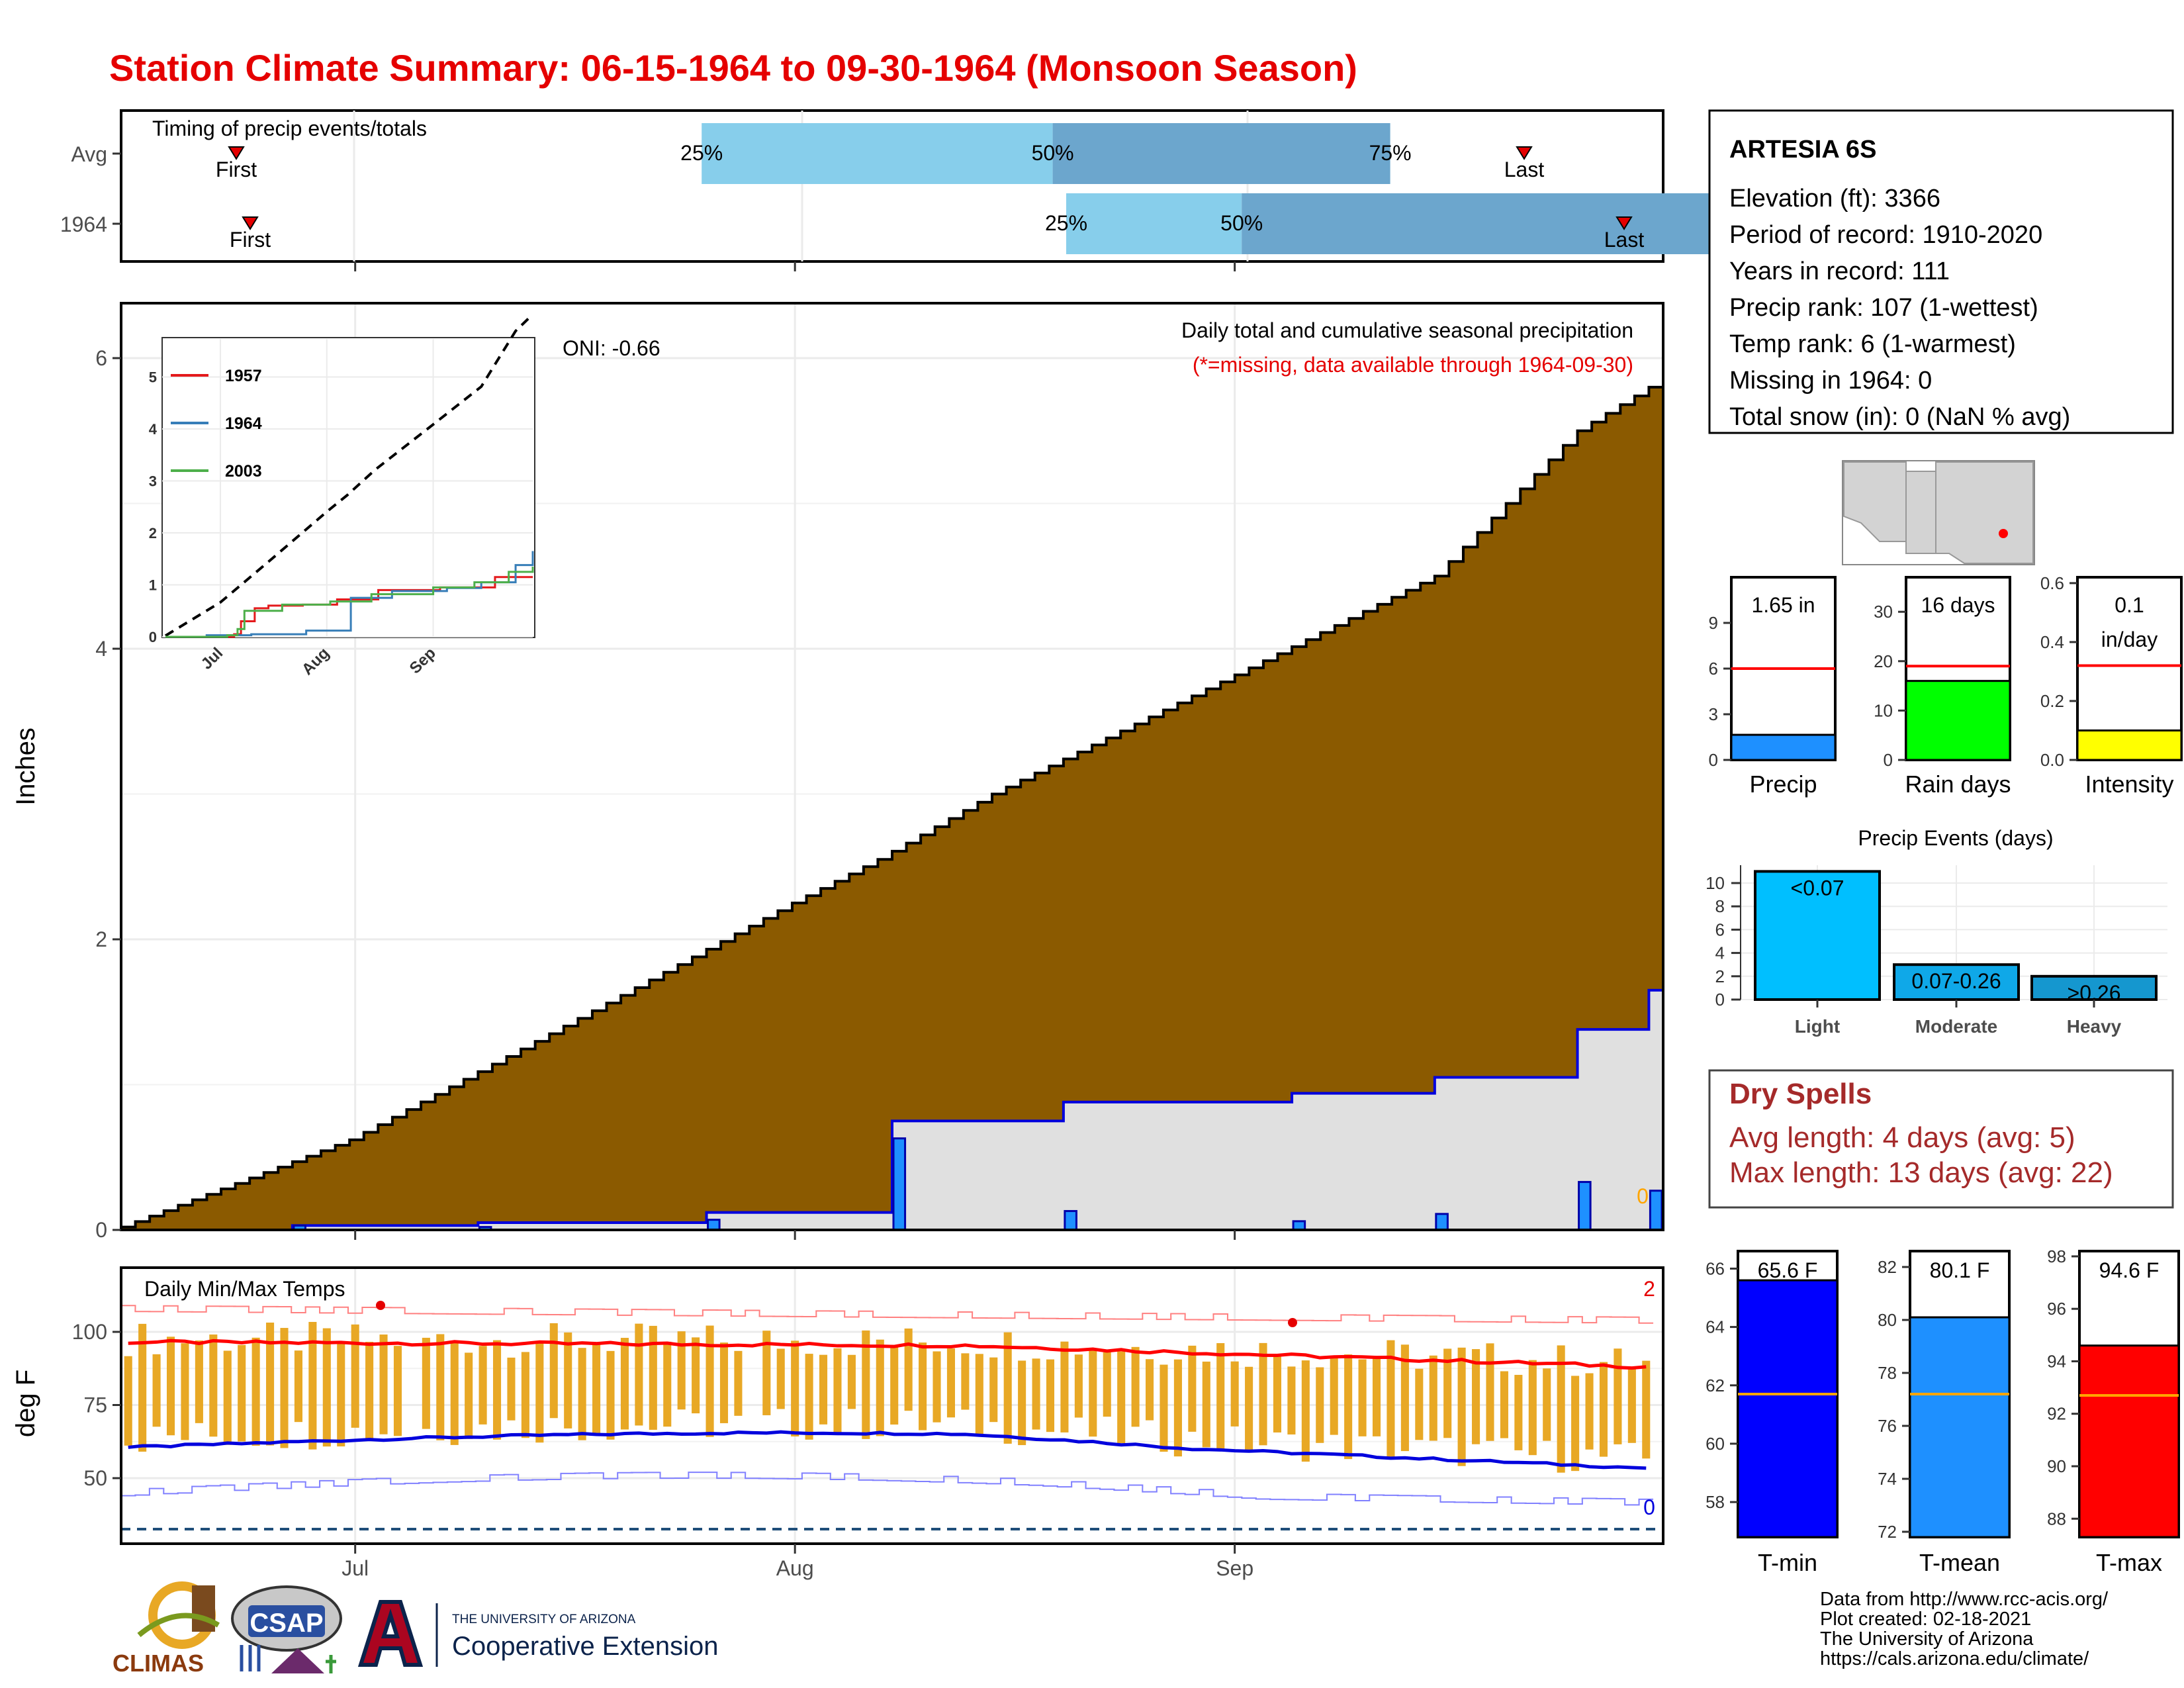 This screenshot has width=2184, height=1688. What do you see at coordinates (2056, 1256) in the screenshot?
I see `temp-summary-ytick-label: 98` at bounding box center [2056, 1256].